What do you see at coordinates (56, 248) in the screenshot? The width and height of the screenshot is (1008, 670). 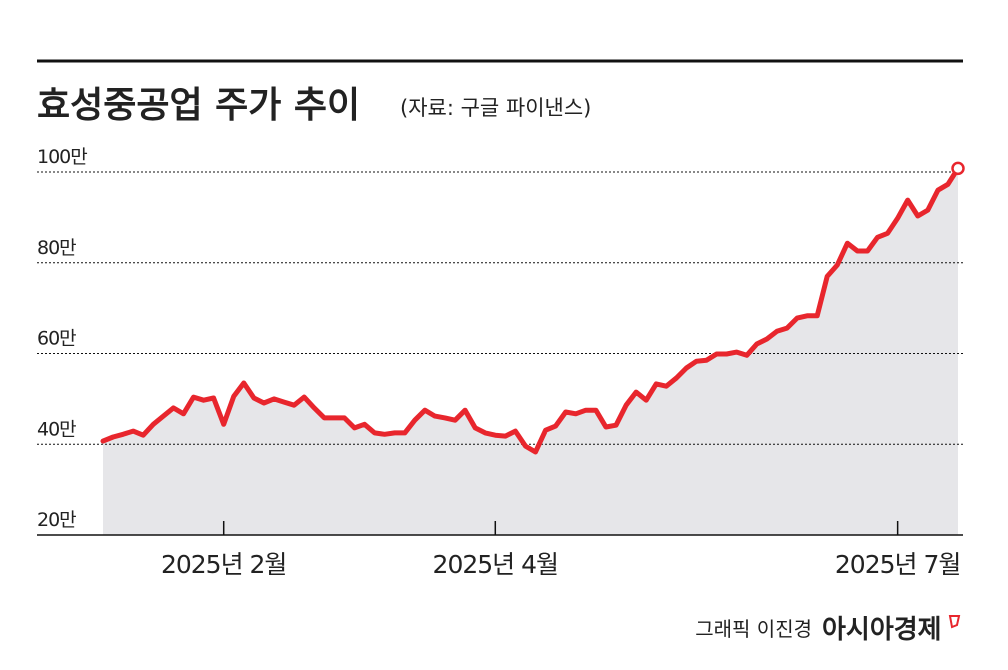 I see `y-tick-label: 80만` at bounding box center [56, 248].